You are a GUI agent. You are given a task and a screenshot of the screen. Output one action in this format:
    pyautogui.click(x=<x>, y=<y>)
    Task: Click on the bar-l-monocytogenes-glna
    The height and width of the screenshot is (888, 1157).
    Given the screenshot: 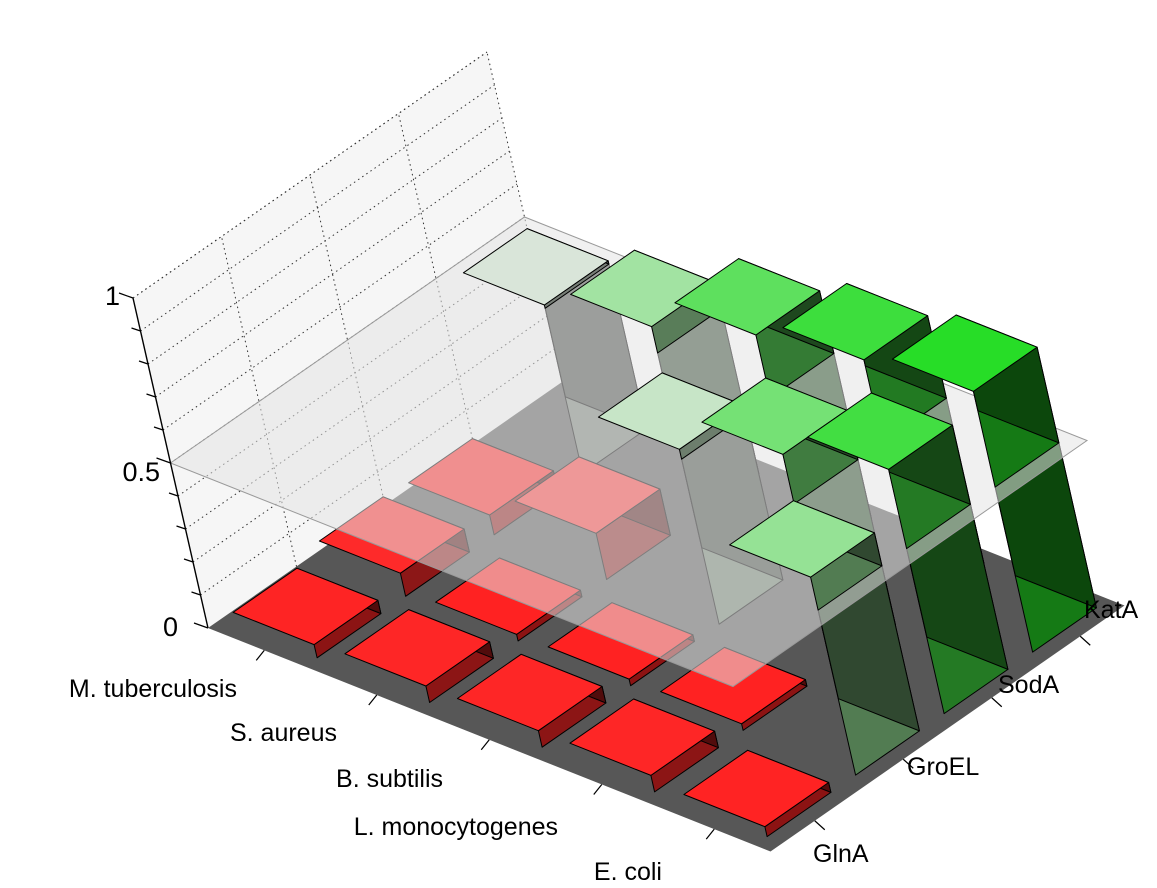 What is the action you would take?
    pyautogui.click(x=644, y=745)
    